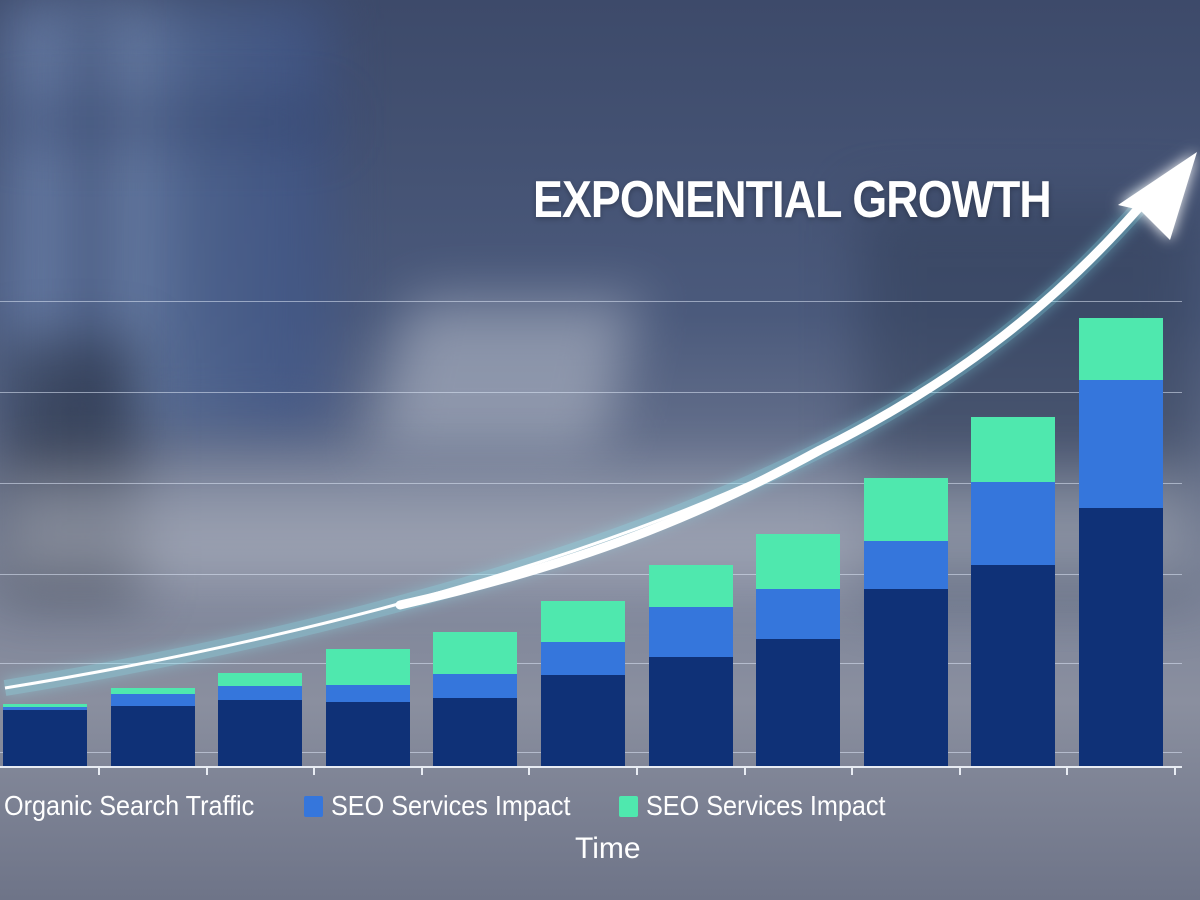  Describe the element at coordinates (165, 122) in the screenshot. I see `bg-window-bar` at that location.